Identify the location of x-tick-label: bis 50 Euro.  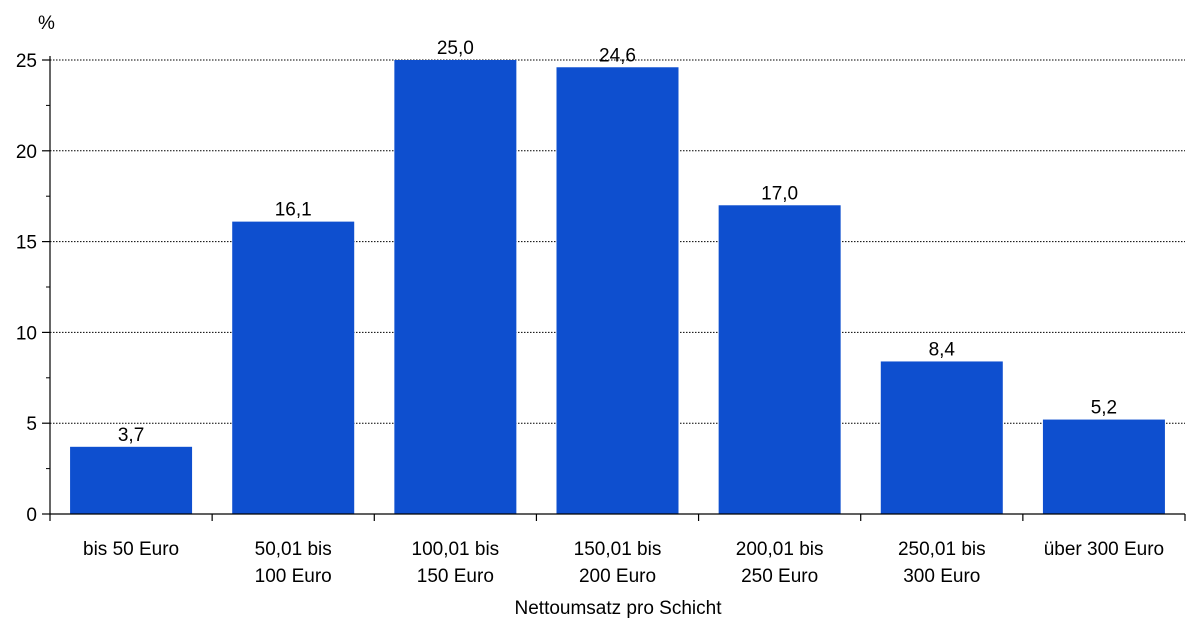
(131, 549).